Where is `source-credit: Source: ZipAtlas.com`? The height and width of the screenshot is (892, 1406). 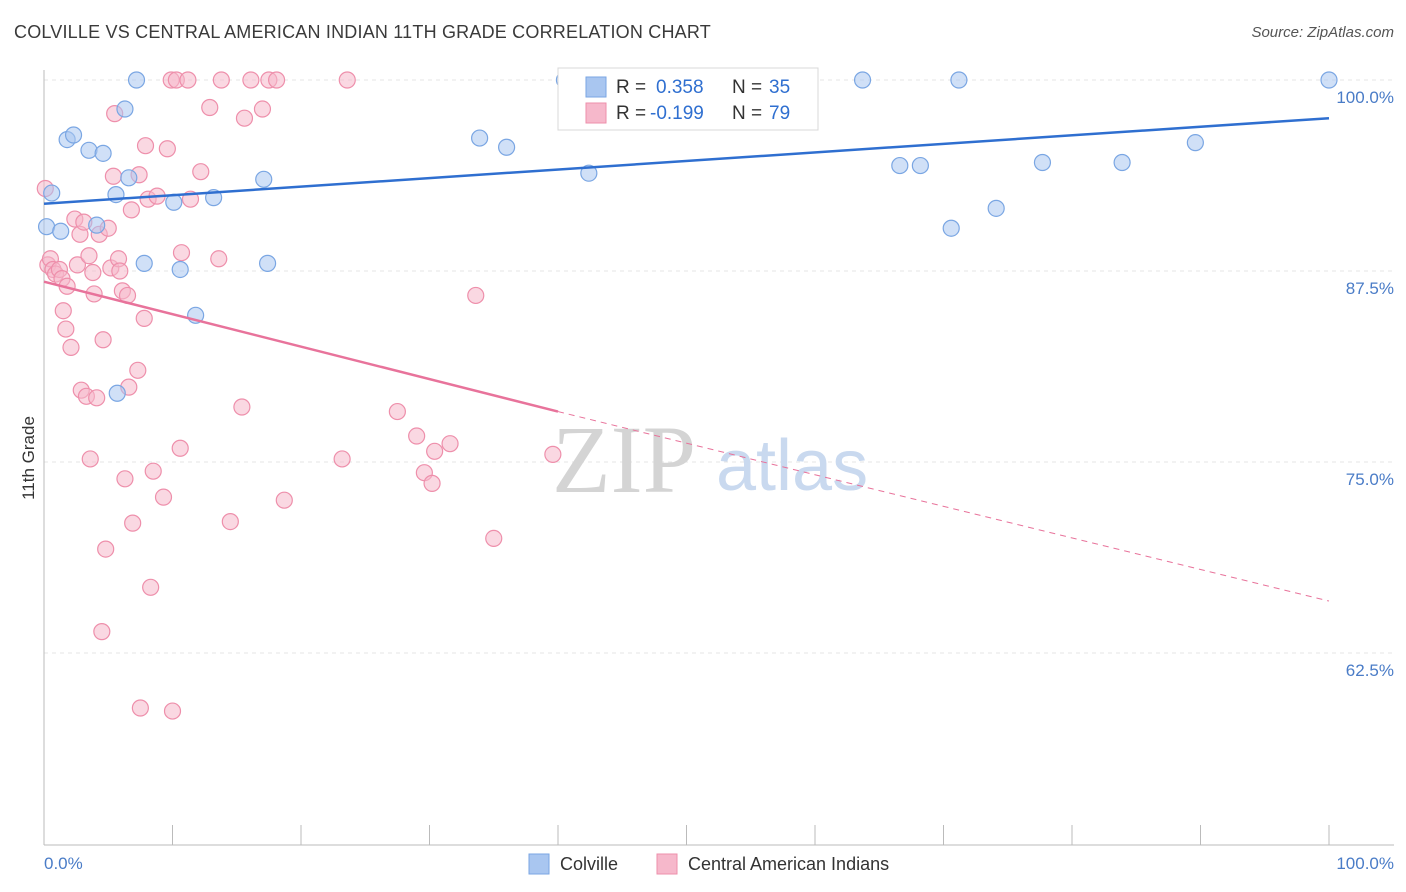 source-credit: Source: ZipAtlas.com is located at coordinates (1322, 32).